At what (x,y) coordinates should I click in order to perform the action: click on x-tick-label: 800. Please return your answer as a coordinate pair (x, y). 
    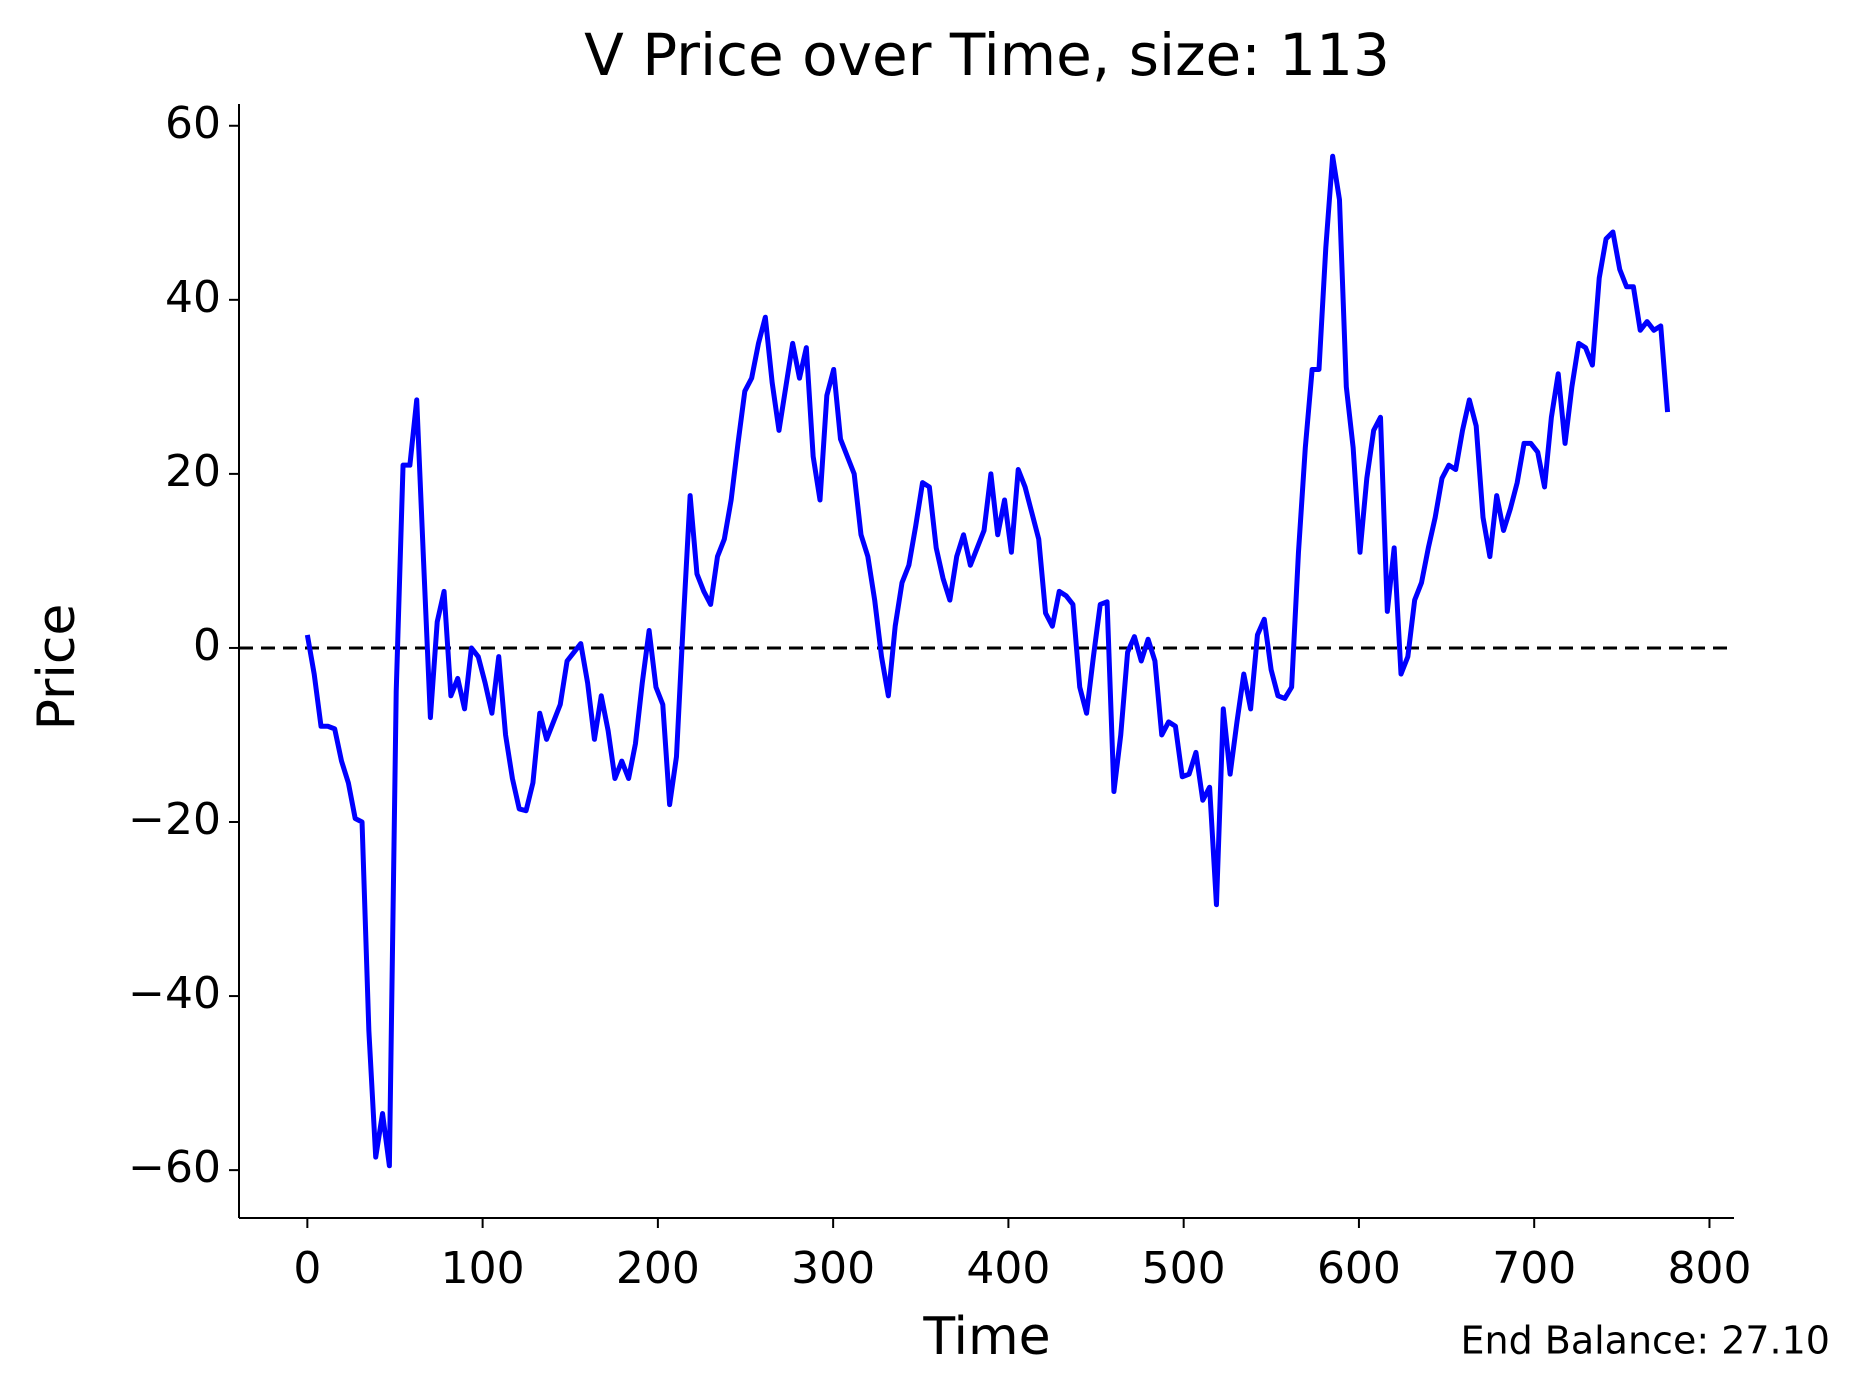
    Looking at the image, I should click on (1709, 1268).